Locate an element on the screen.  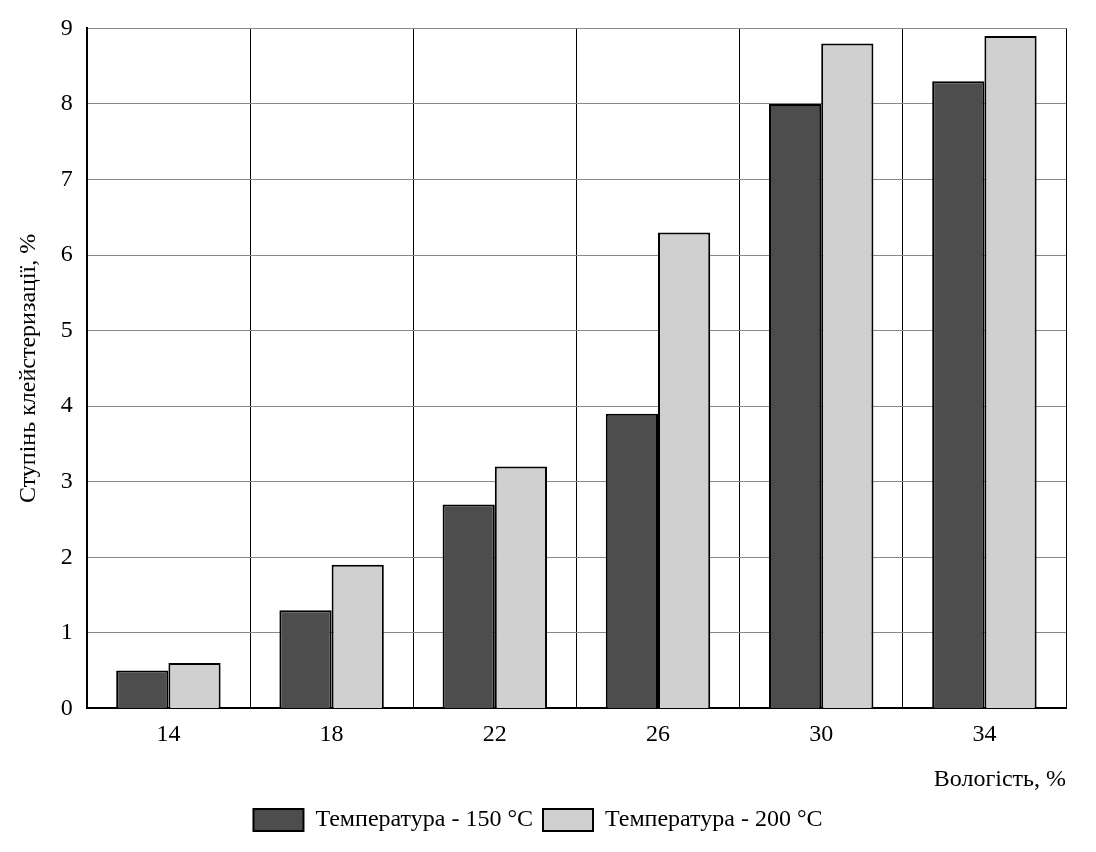
x-tick-label: 18 is located at coordinates (331, 733).